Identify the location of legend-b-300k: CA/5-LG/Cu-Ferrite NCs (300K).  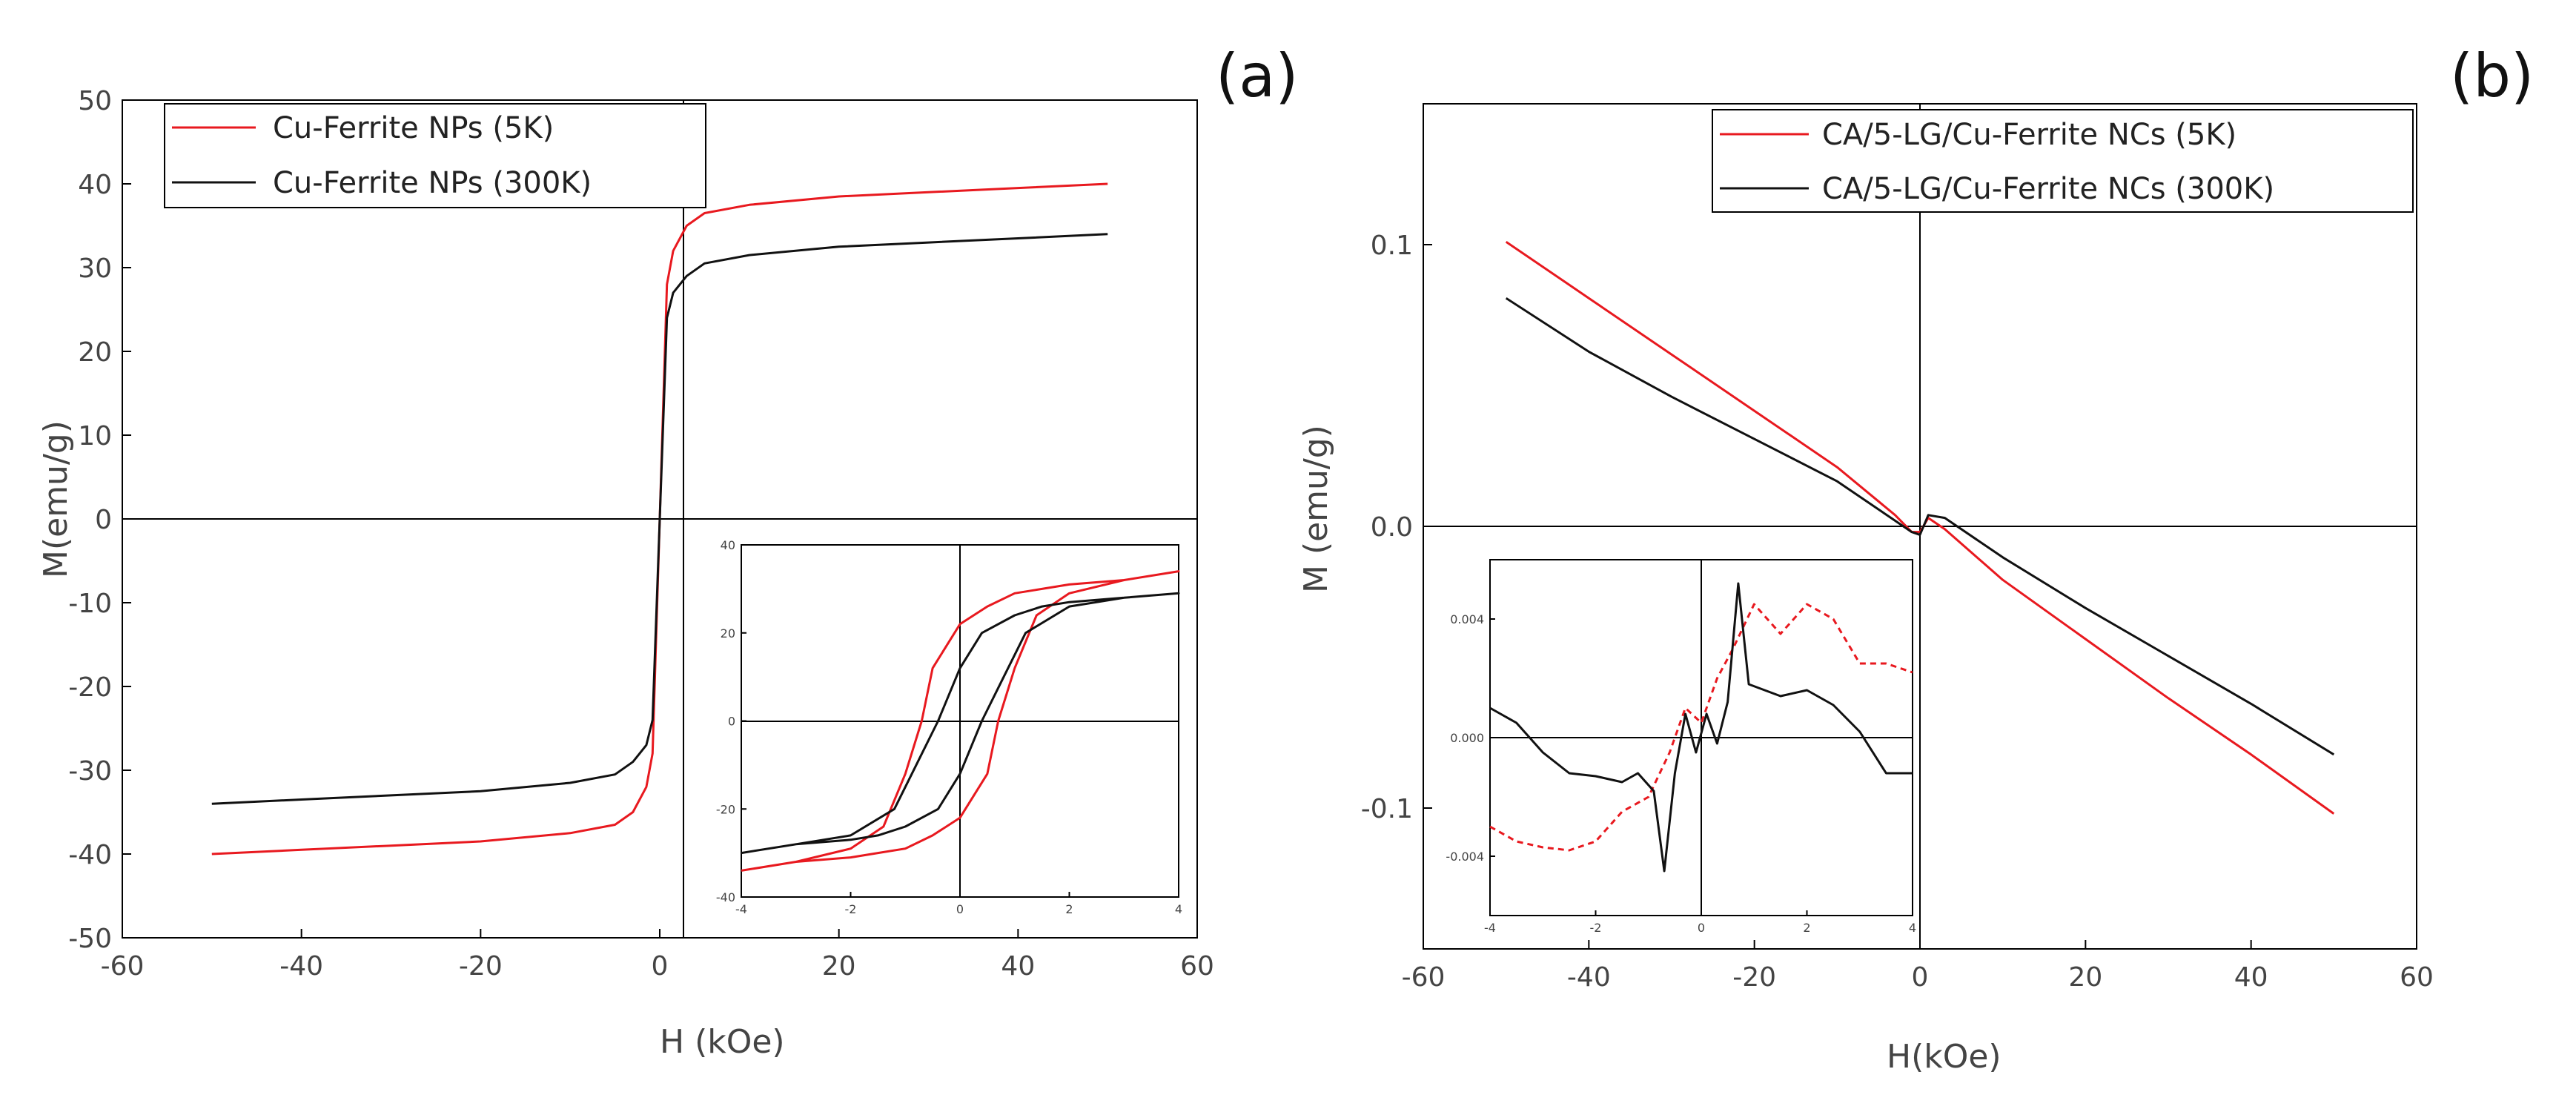
(2048, 189).